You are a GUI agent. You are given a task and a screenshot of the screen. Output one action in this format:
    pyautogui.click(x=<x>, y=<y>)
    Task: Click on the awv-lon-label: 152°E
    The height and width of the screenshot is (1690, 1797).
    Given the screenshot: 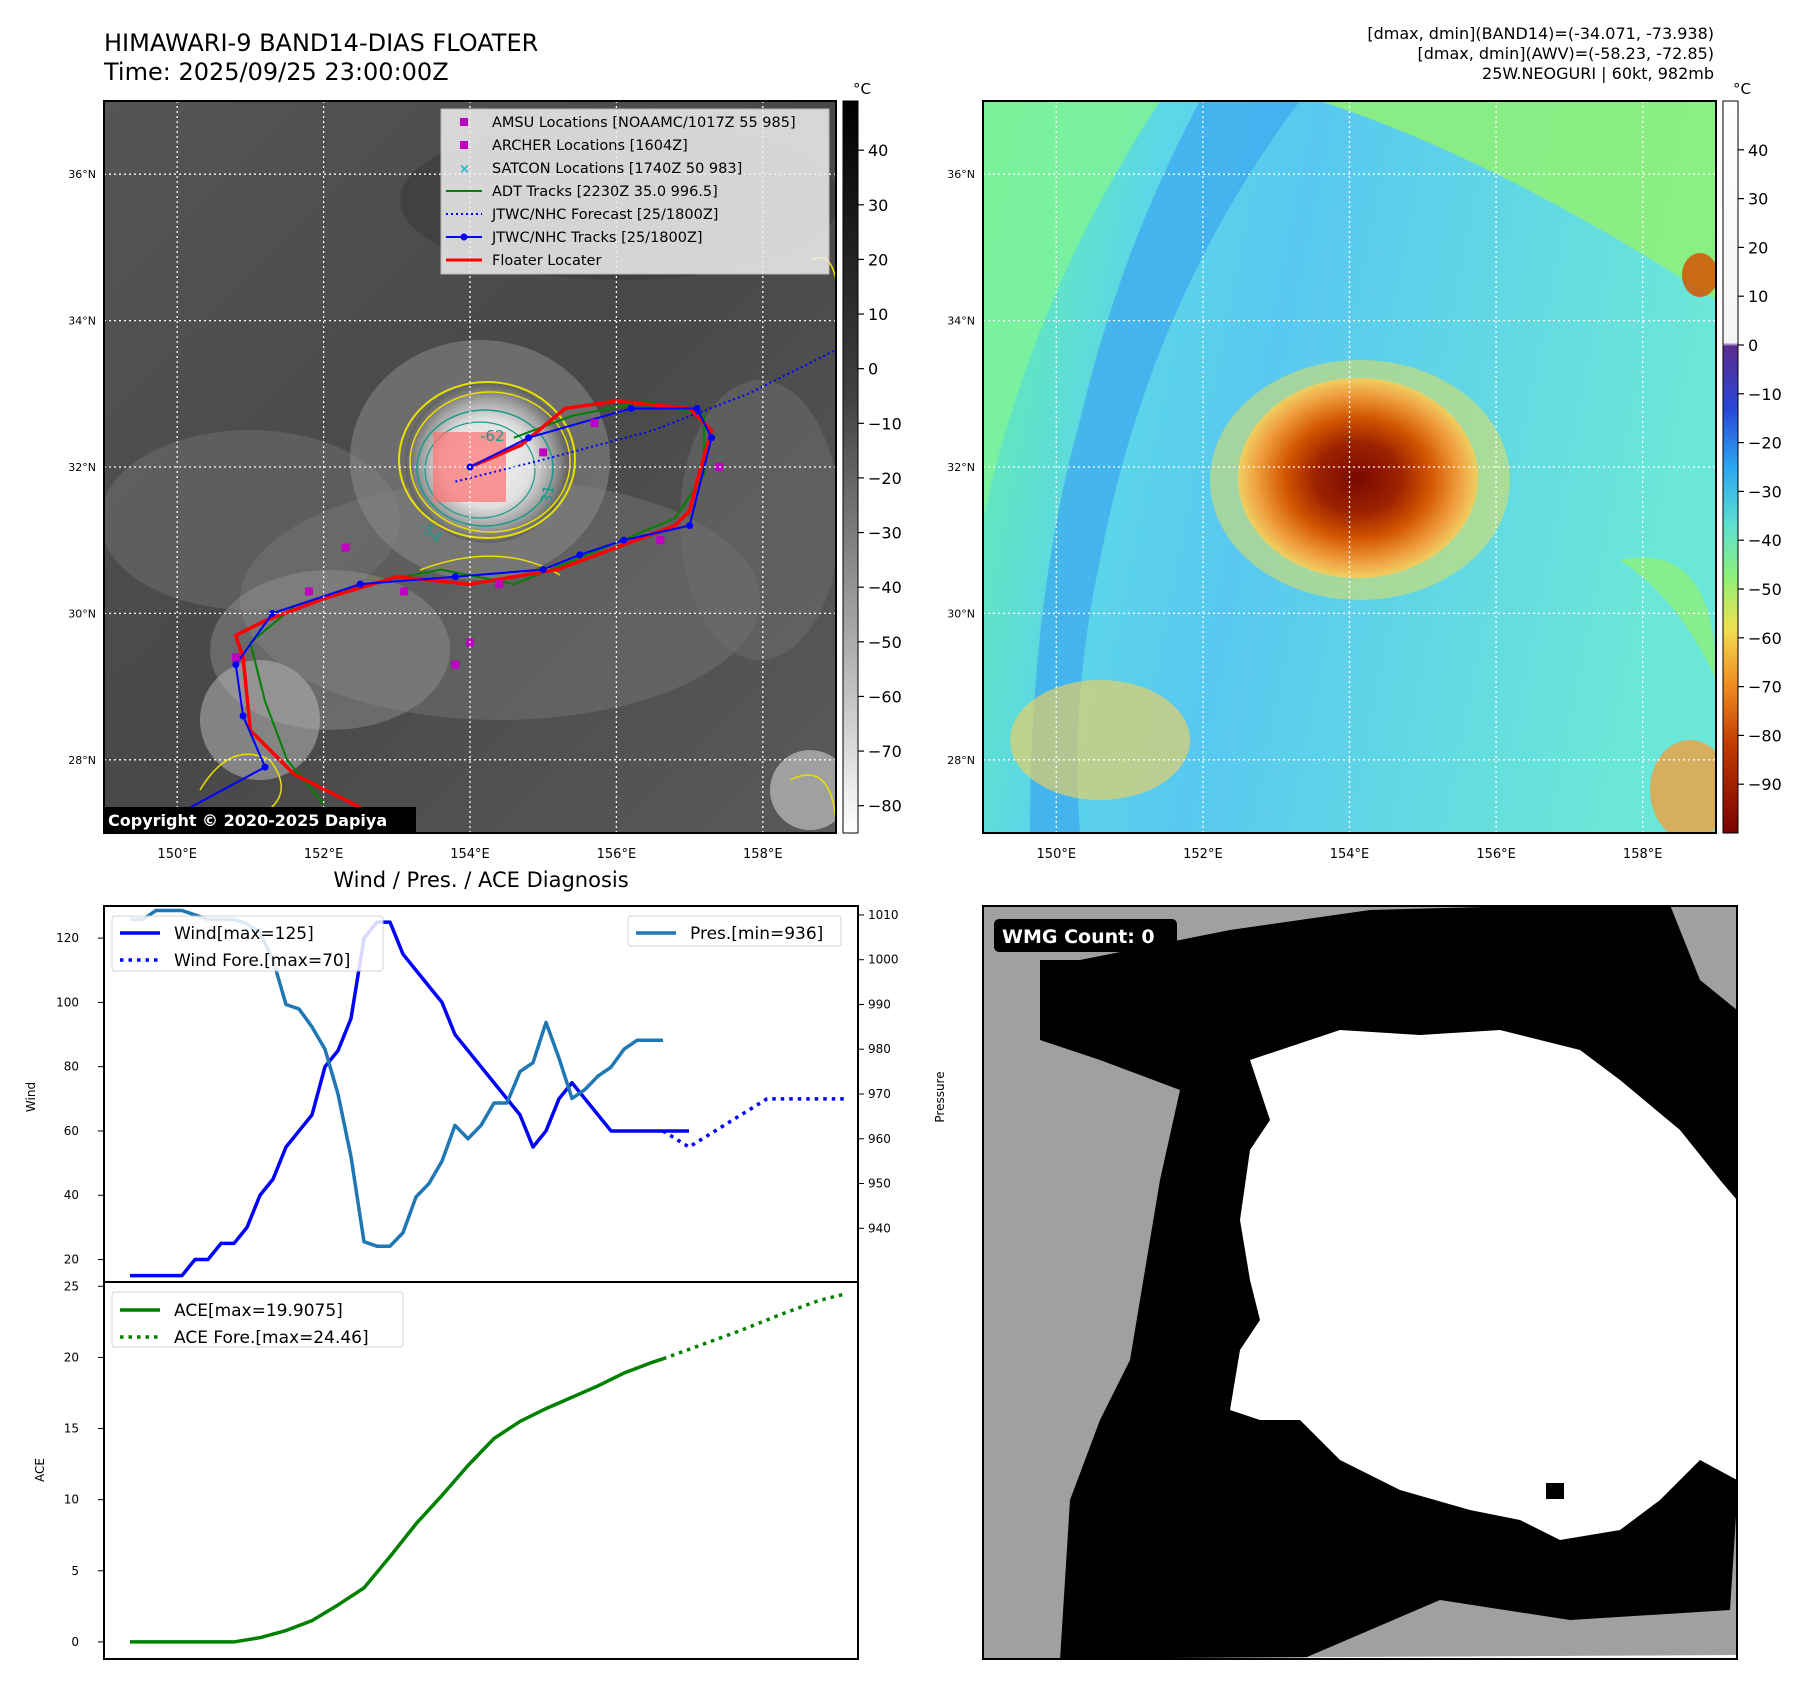 What is the action you would take?
    pyautogui.click(x=1203, y=854)
    